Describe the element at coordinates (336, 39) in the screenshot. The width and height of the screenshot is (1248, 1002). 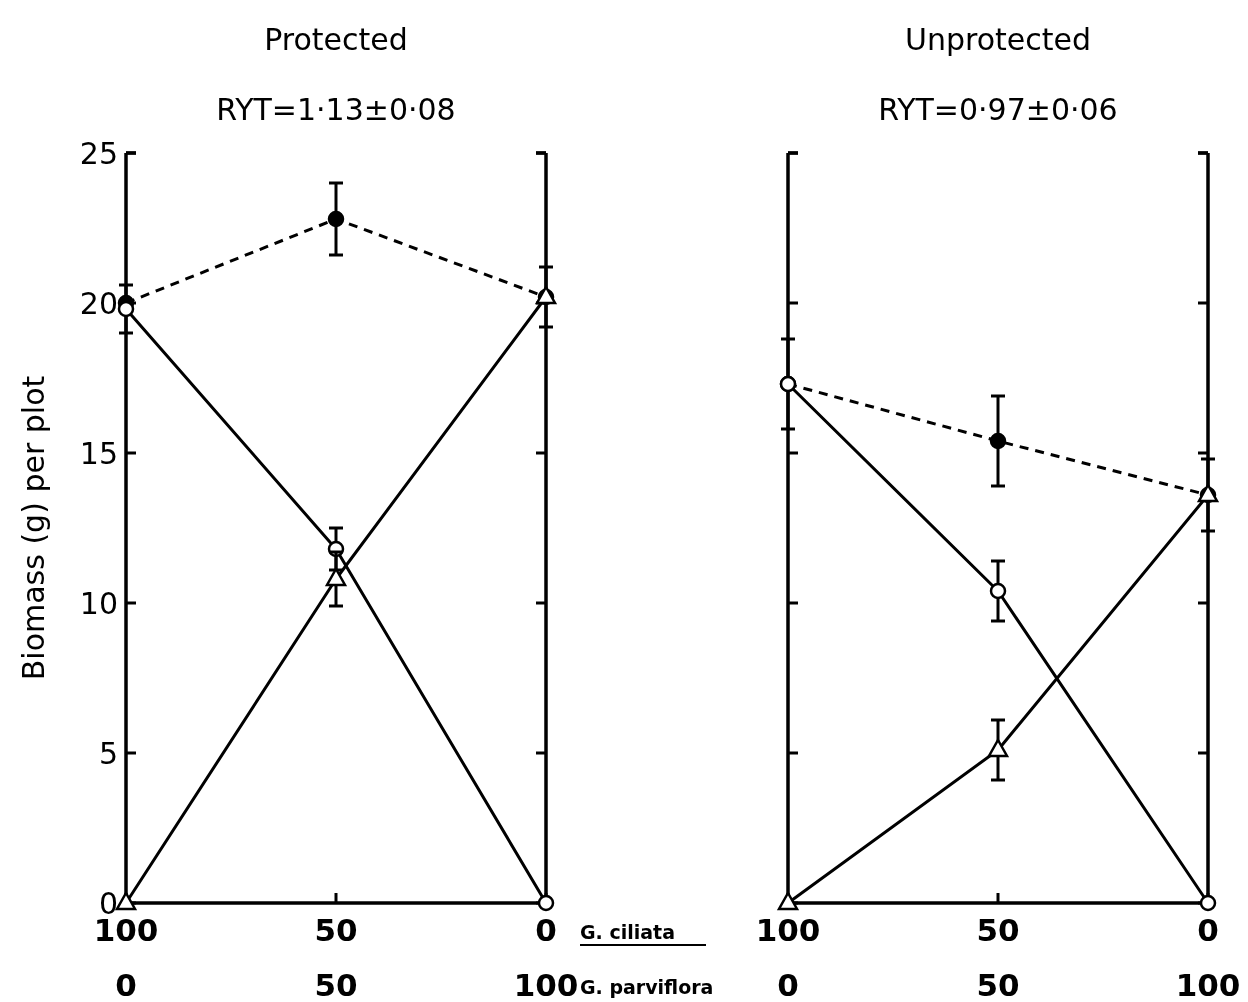
I see `chart-title: Protected` at that location.